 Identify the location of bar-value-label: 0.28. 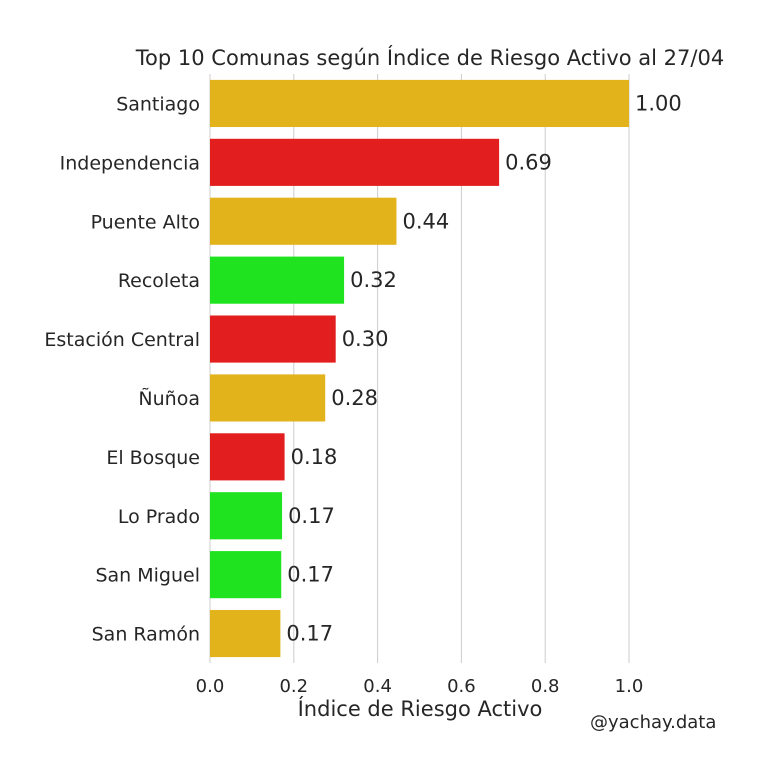
(354, 398).